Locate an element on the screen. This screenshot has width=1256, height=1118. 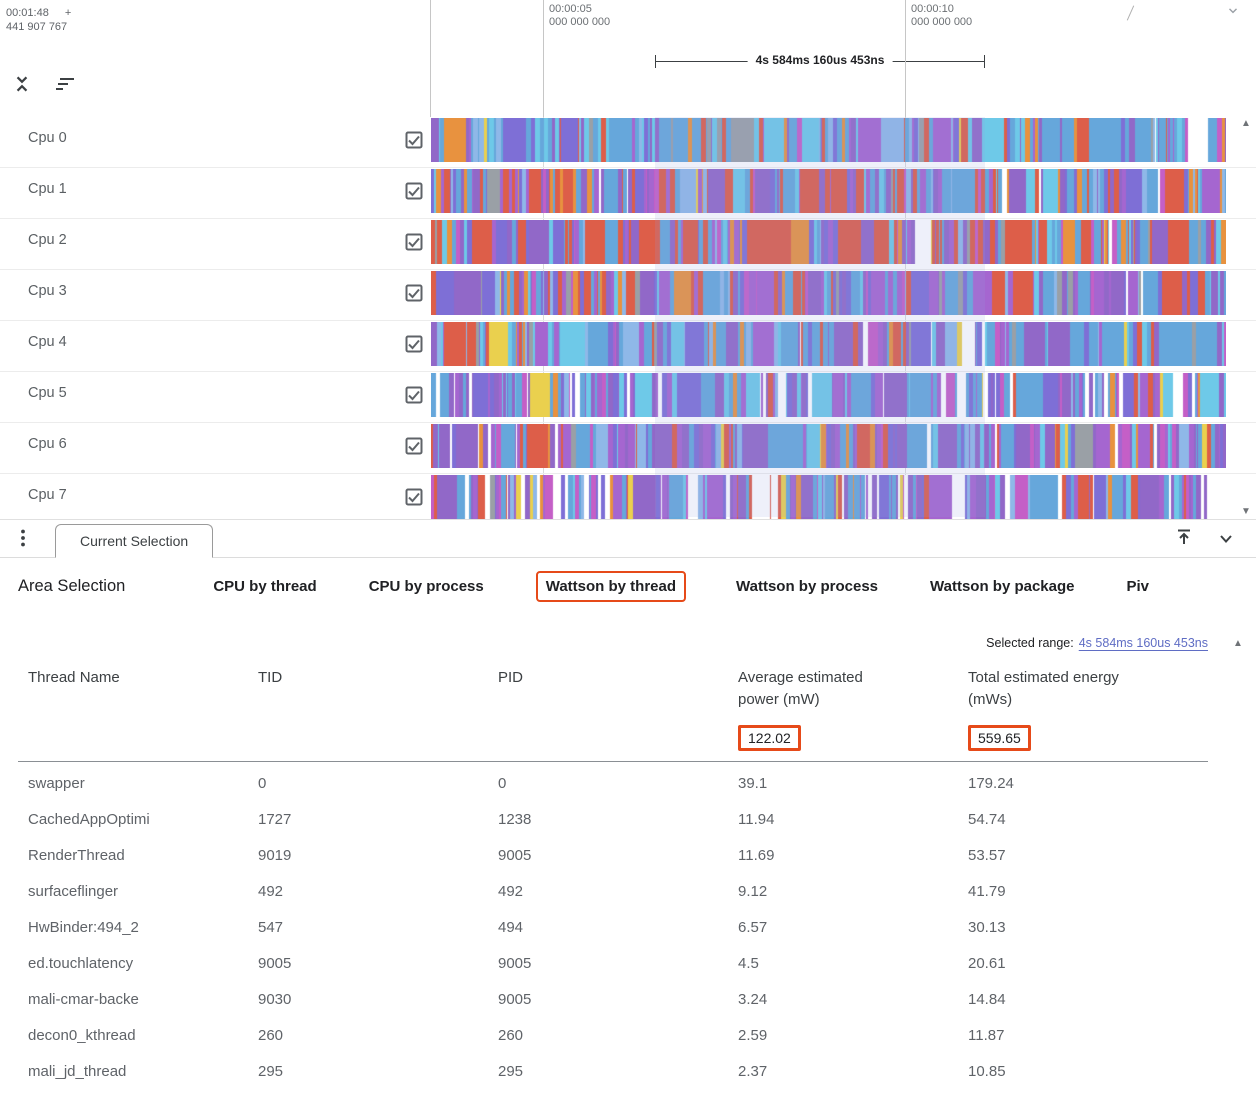
cell-thread: surfaceflinger is located at coordinates (73, 891).